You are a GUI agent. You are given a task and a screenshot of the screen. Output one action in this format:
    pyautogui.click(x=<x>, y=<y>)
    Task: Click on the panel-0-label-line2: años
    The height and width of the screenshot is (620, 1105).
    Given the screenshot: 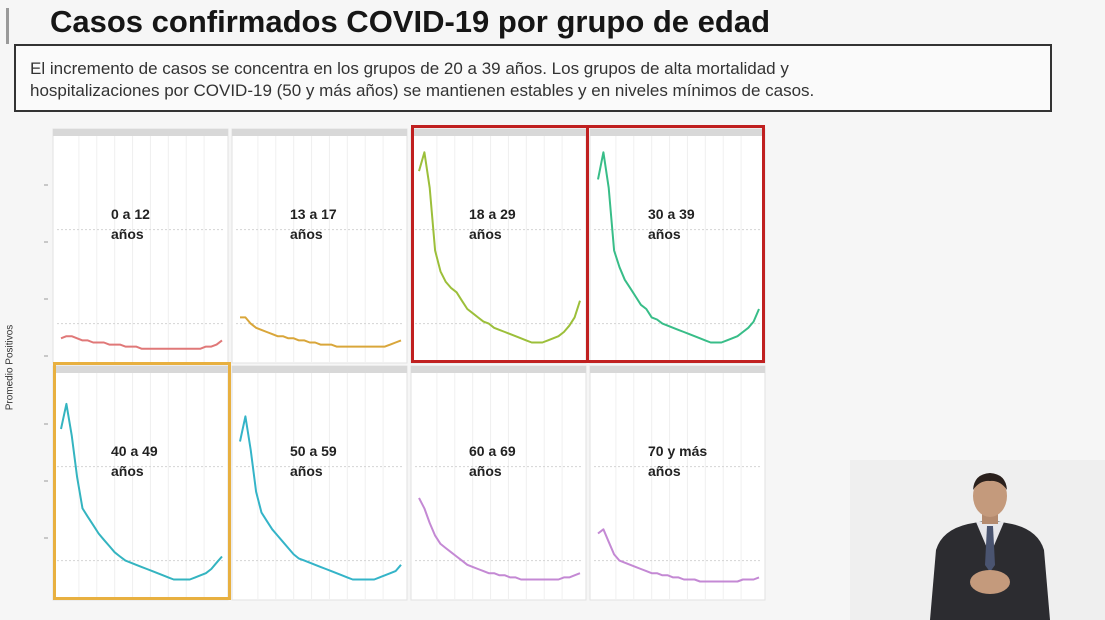 What is the action you would take?
    pyautogui.click(x=127, y=234)
    